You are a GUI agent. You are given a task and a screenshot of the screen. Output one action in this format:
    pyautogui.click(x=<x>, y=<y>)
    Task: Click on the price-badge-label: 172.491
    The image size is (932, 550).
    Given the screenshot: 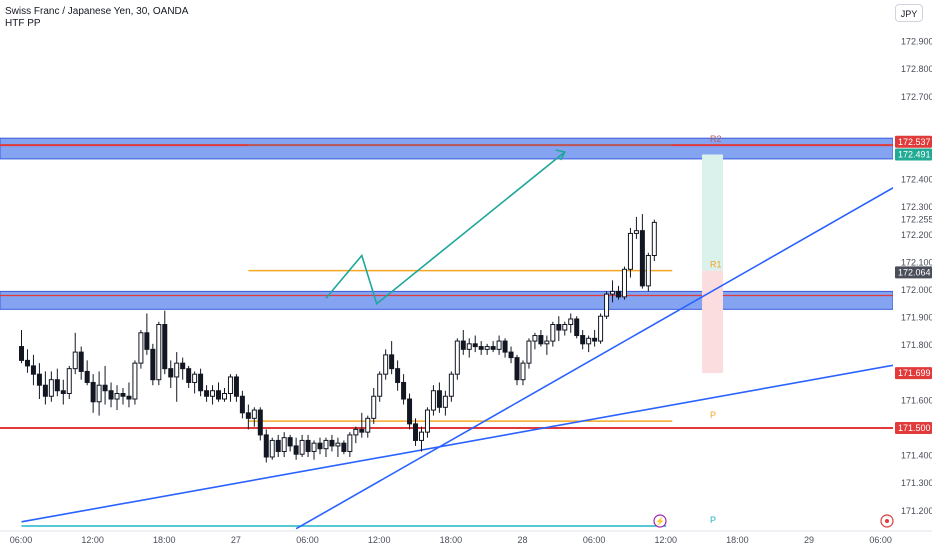 What is the action you would take?
    pyautogui.click(x=914, y=154)
    